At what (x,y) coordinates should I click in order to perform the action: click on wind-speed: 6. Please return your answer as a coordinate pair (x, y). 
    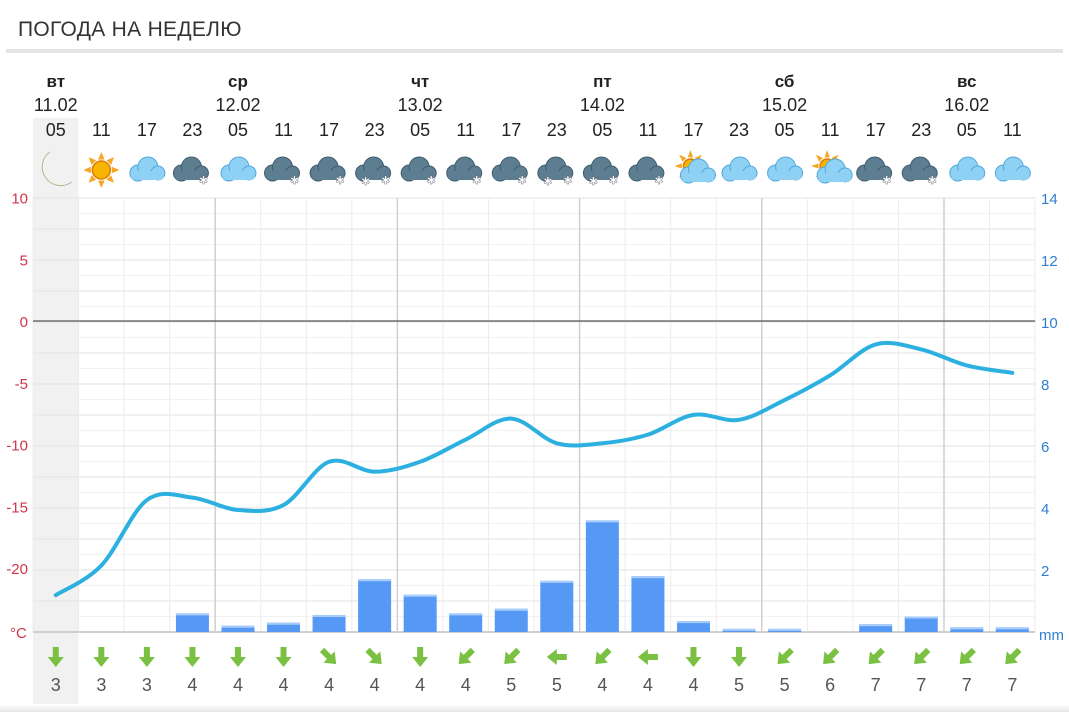
    Looking at the image, I should click on (830, 685).